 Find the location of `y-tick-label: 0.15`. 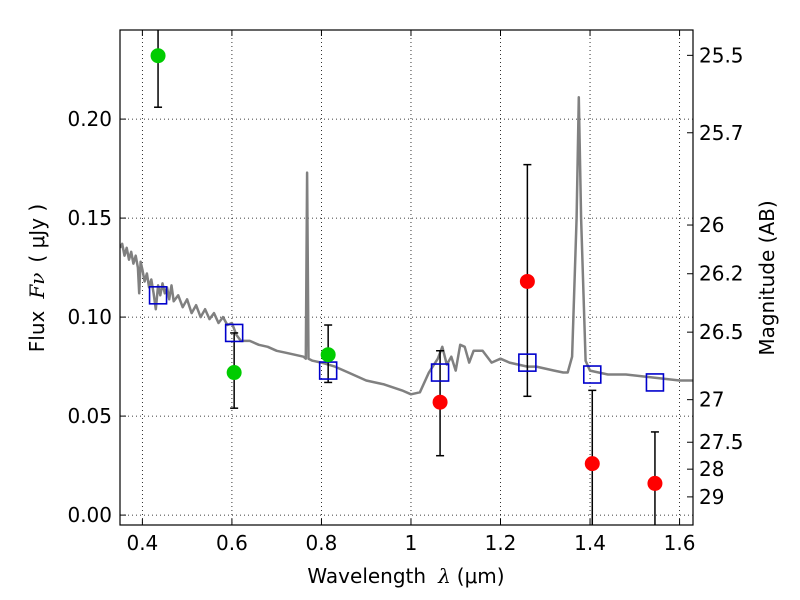

y-tick-label: 0.15 is located at coordinates (89, 218).